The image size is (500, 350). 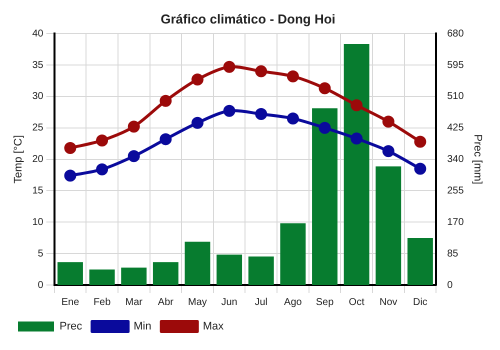 I want to click on y-axis-title: Temp [°C], so click(x=18, y=159).